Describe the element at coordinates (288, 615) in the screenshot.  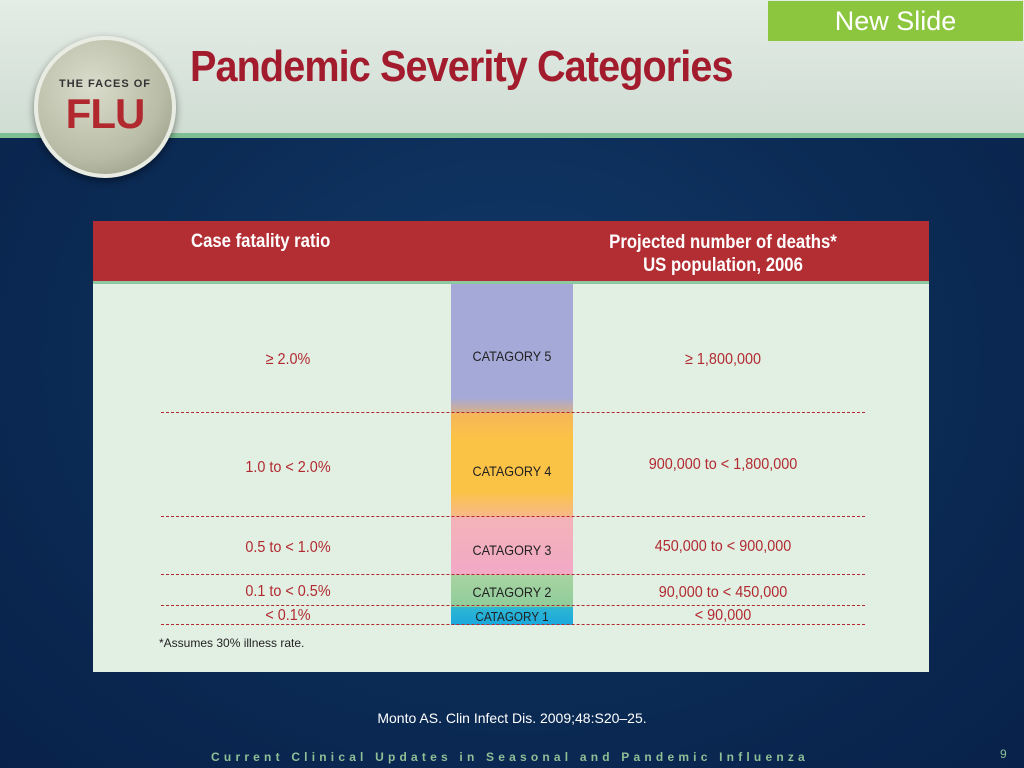
I see `cfr-category-1: < 0.1%` at that location.